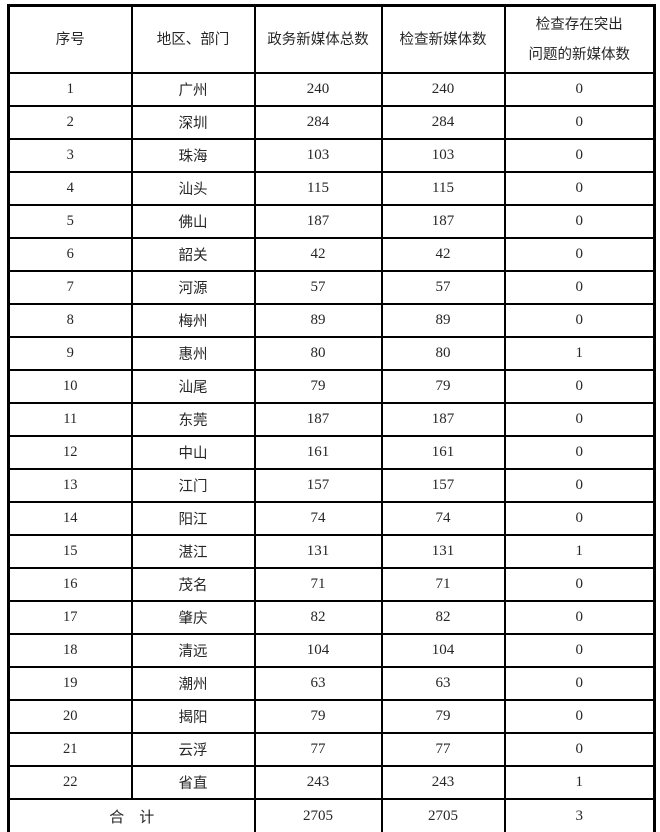 Image resolution: width=660 pixels, height=832 pixels. Describe the element at coordinates (443, 650) in the screenshot. I see `checked-count: 104` at that location.